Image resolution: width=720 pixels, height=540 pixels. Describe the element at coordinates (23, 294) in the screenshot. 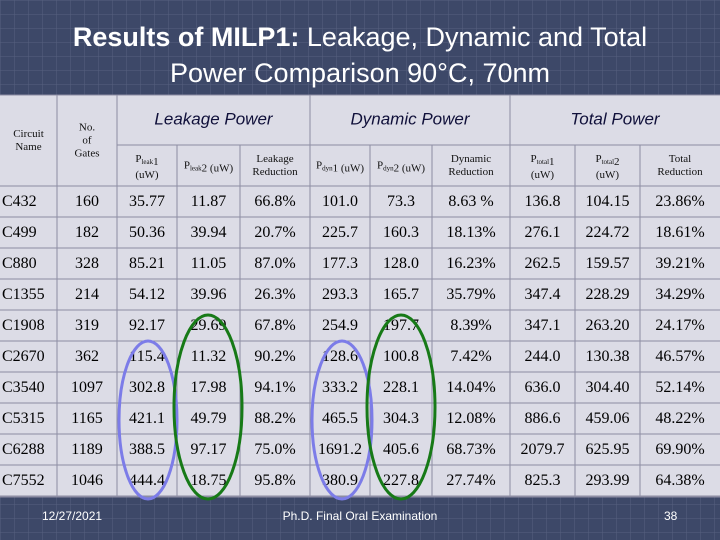

I see `circuit-name: C1355` at that location.